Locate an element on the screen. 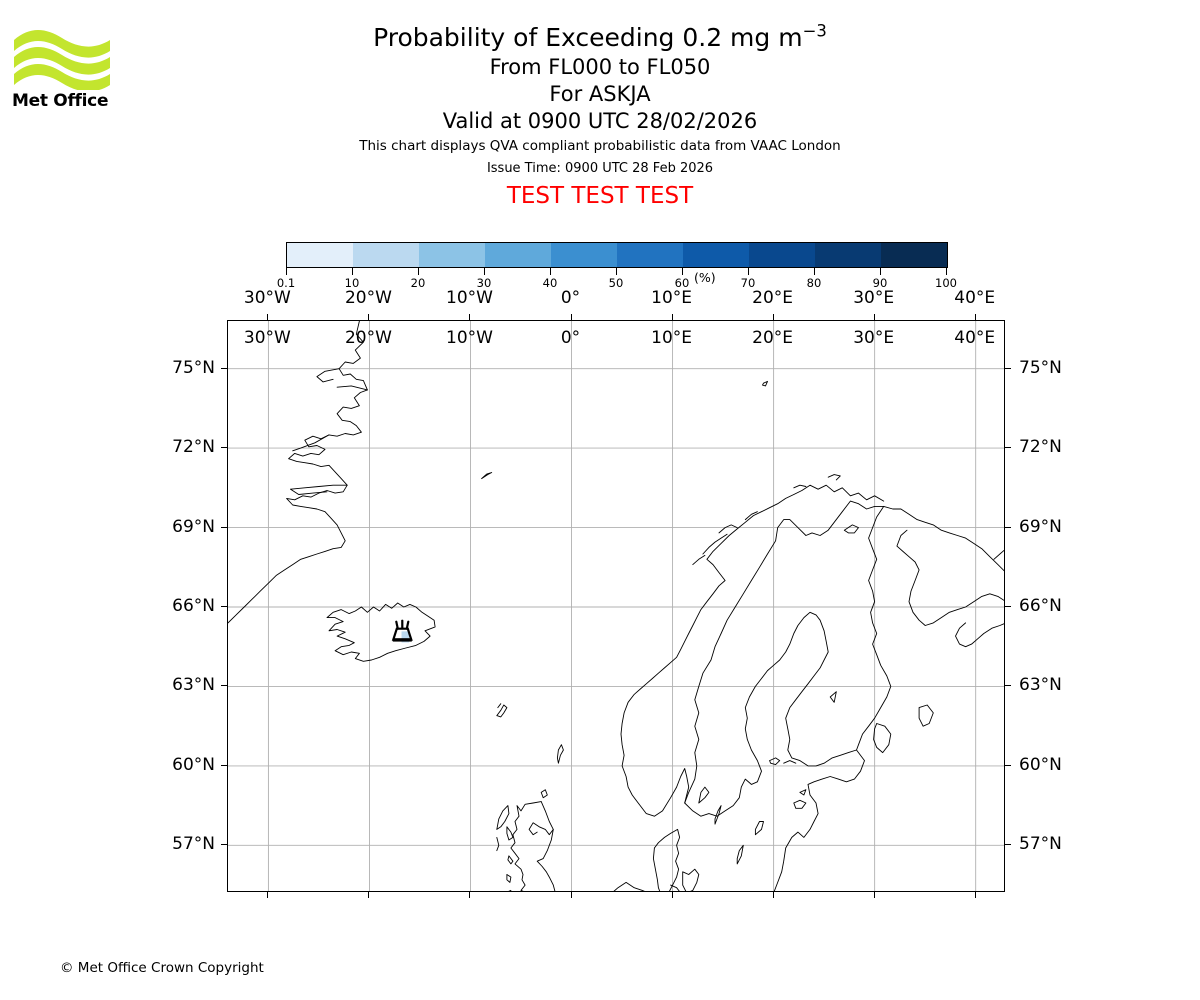 This screenshot has height=1000, width=1200. lon-tick-label-bottom: 30°E is located at coordinates (874, 338).